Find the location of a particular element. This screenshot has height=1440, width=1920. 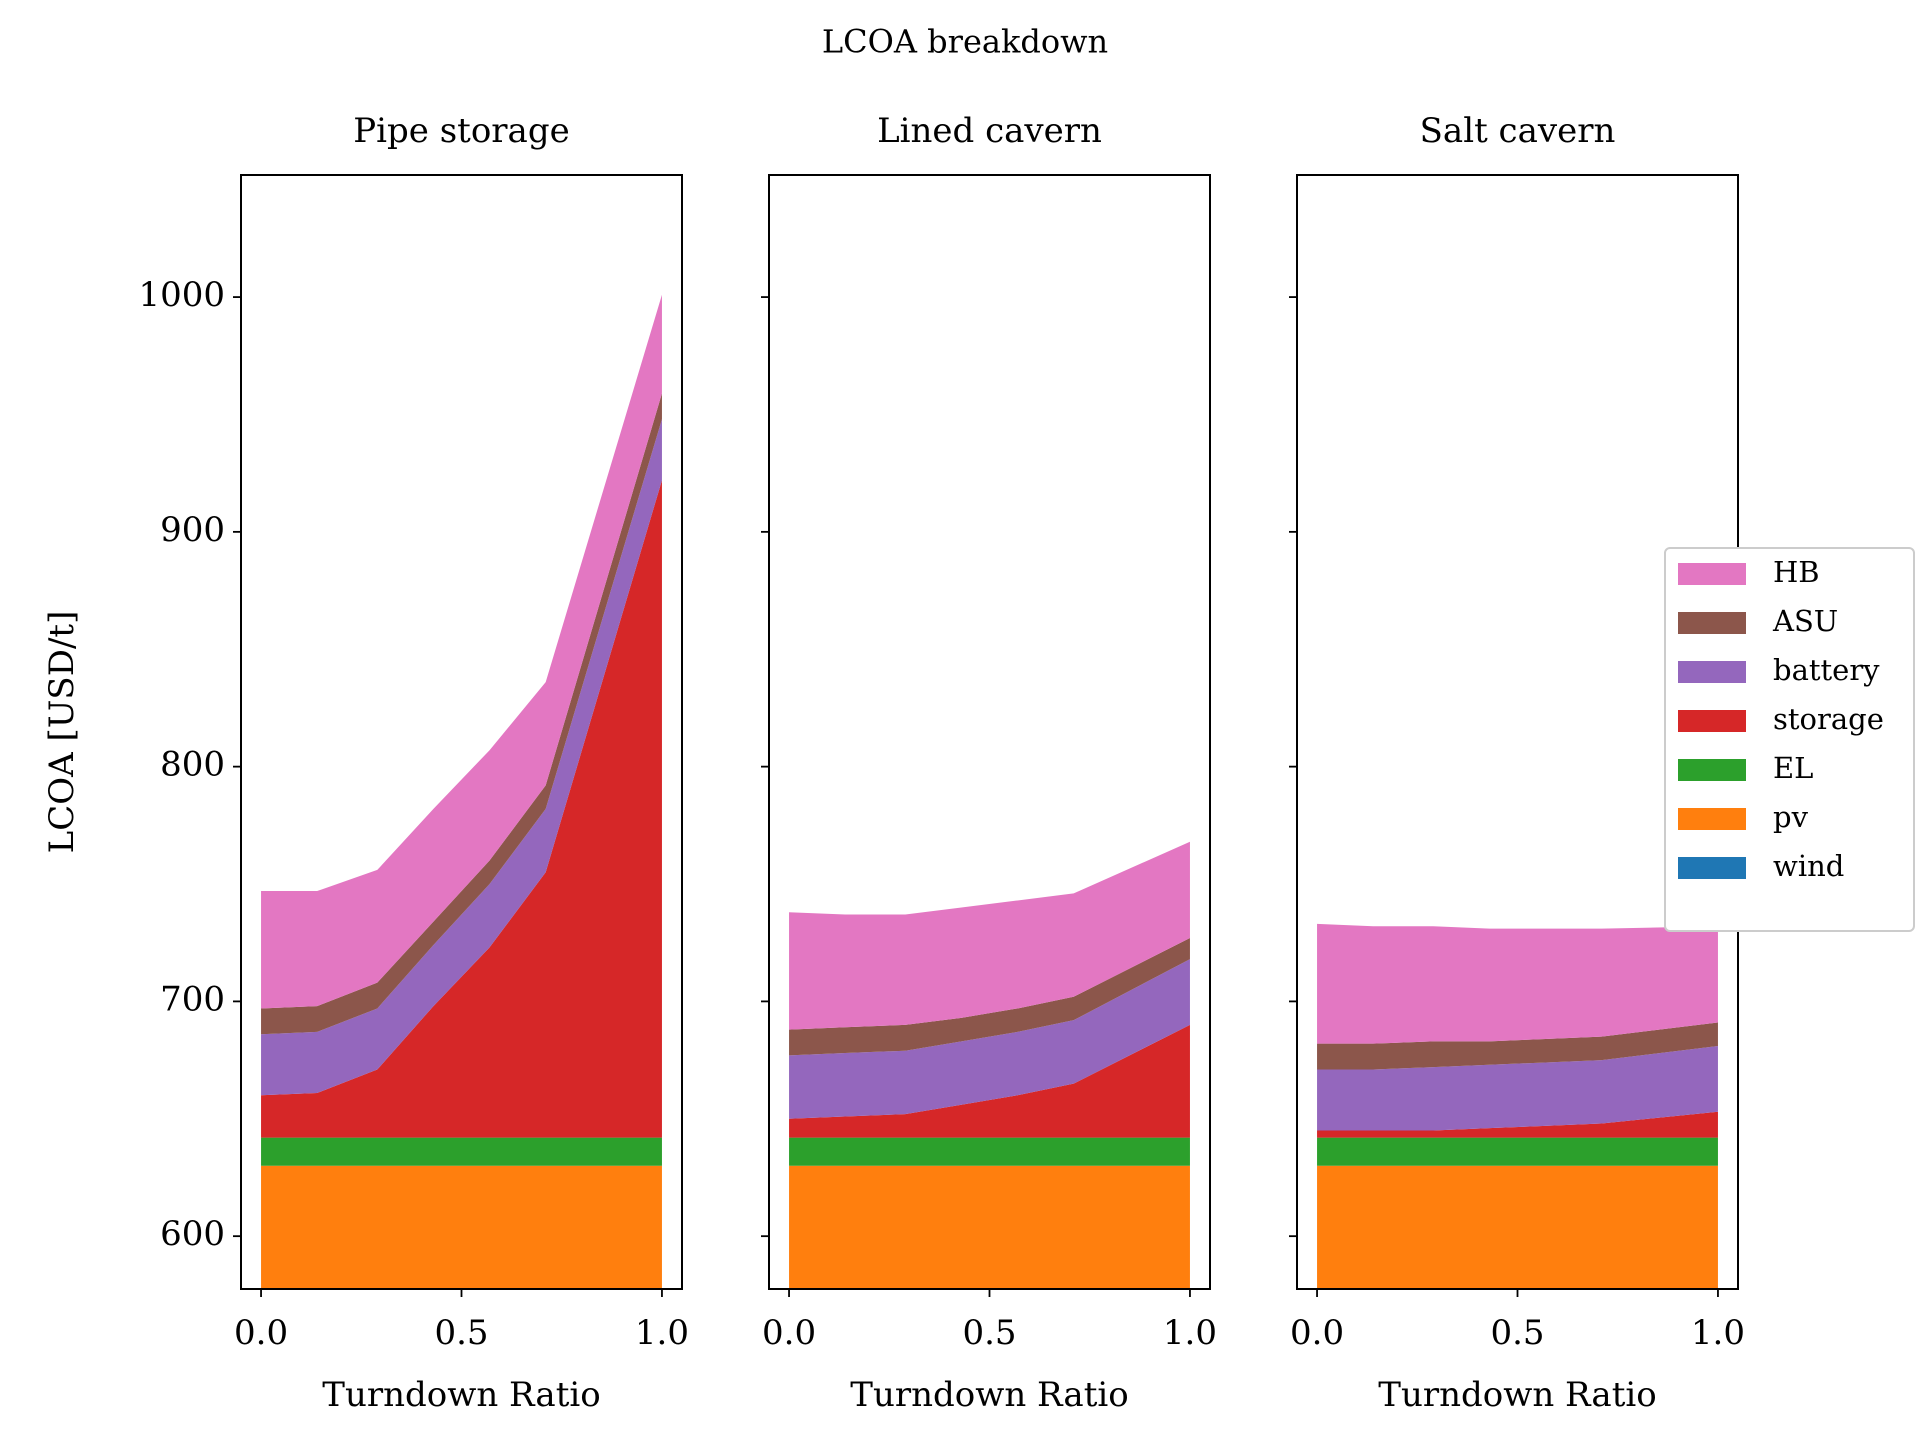

legend-label: ASU is located at coordinates (1805, 621).